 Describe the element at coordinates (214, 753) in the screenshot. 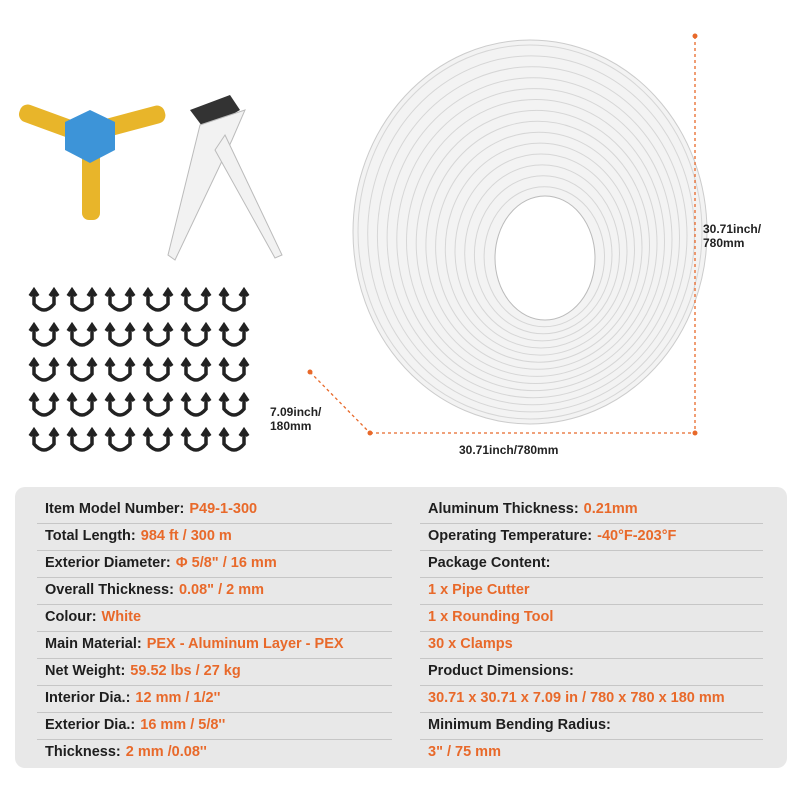

I see `spec-row: Thickness: 2 mm /0.08''` at that location.